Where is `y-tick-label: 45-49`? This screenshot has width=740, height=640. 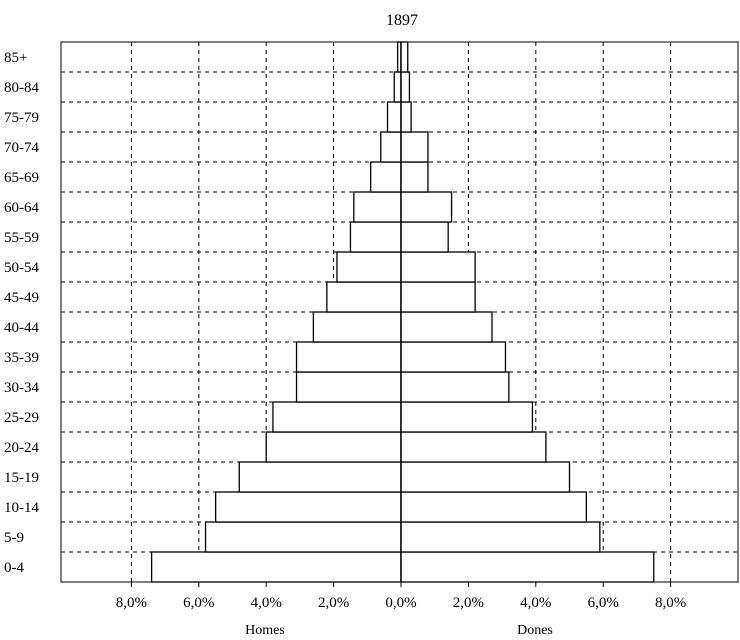 y-tick-label: 45-49 is located at coordinates (21, 298).